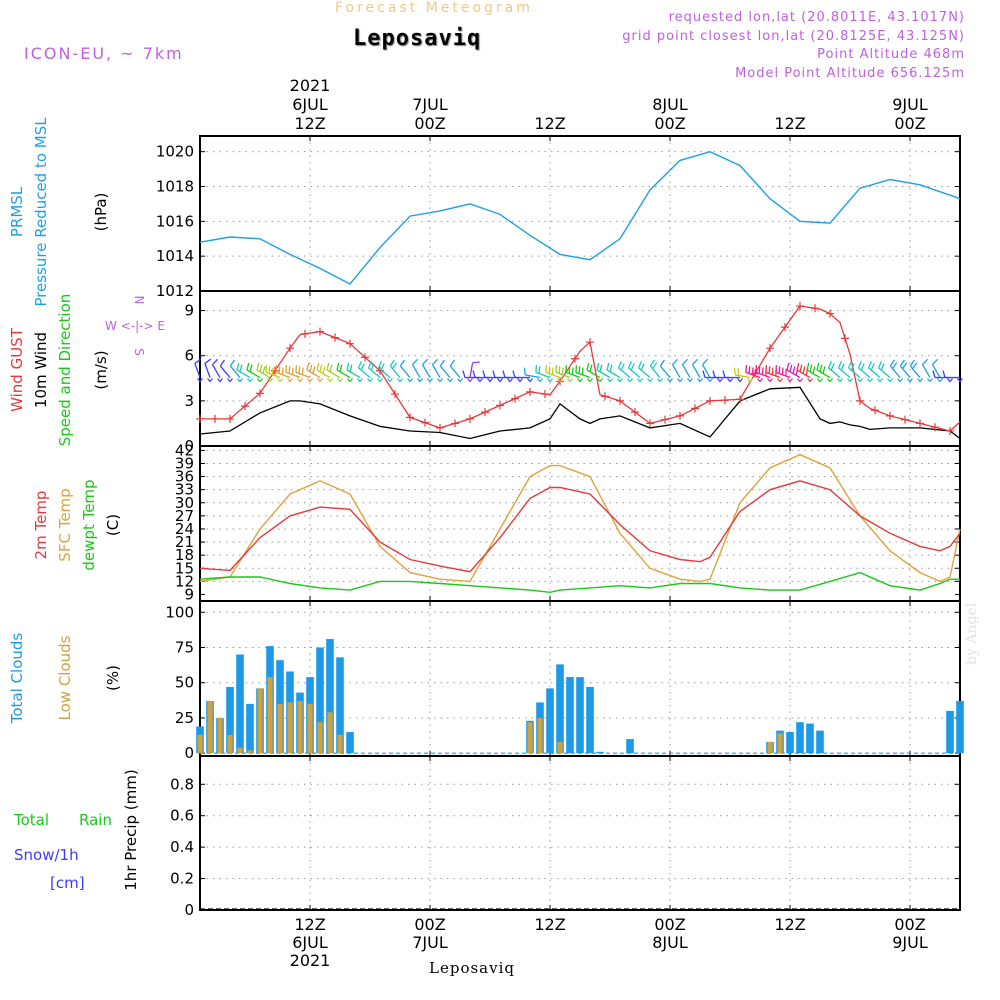 This screenshot has width=1000, height=1000. Describe the element at coordinates (910, 104) in the screenshot. I see `top-date-label: 9JUL` at that location.